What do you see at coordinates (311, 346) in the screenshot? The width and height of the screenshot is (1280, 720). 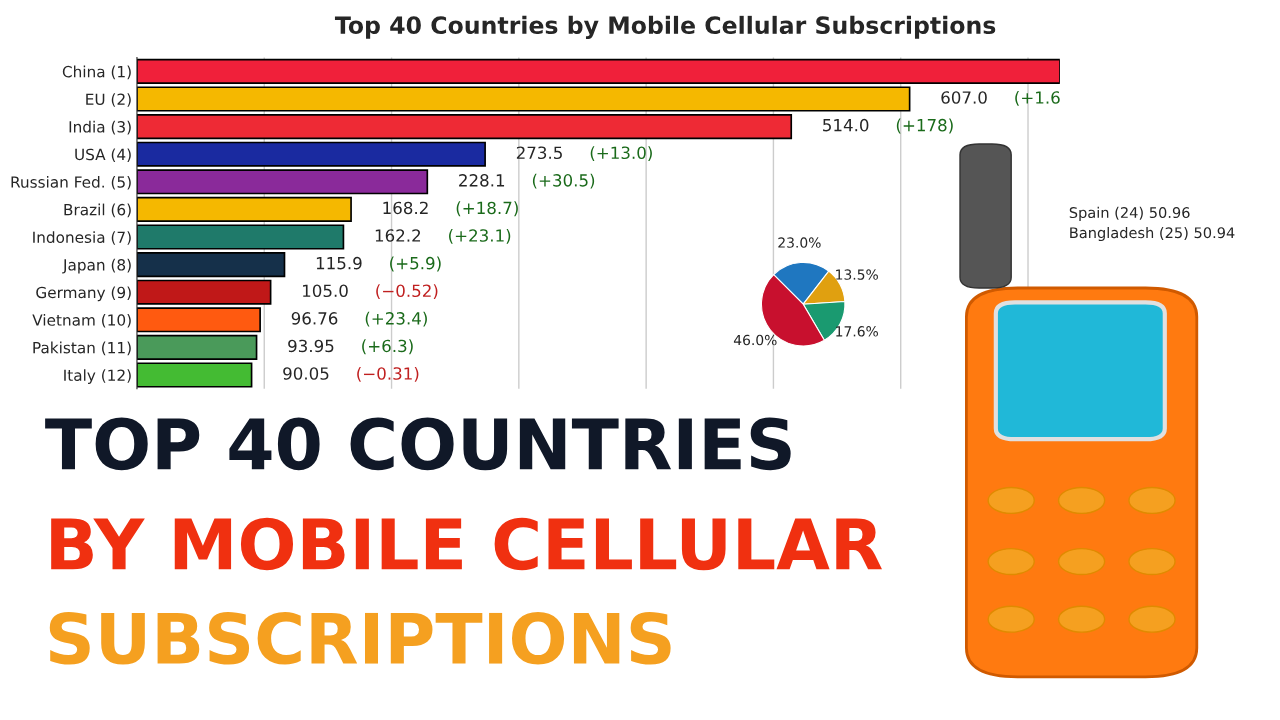 I see `data-label: 93.95` at bounding box center [311, 346].